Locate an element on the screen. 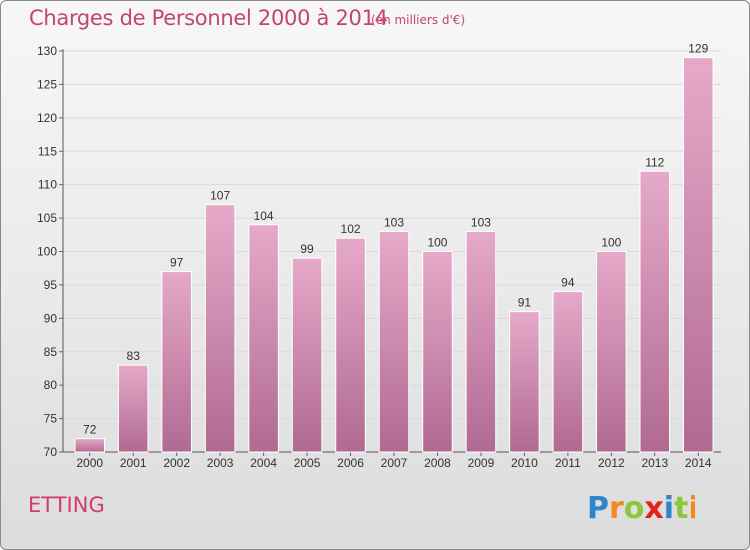  bar-value-label: 99 is located at coordinates (307, 249).